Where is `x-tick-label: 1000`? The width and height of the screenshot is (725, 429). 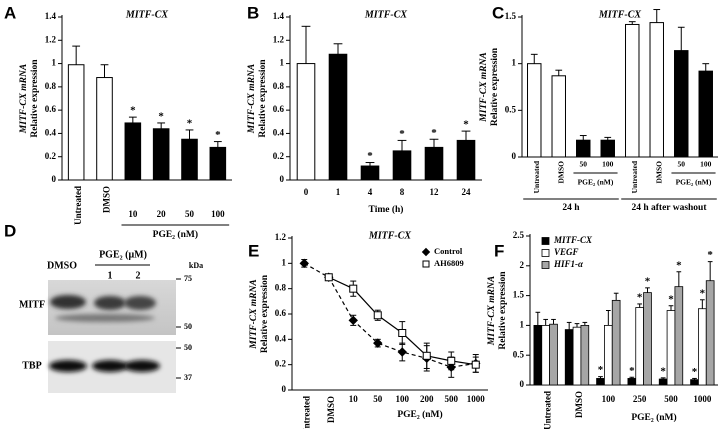
x-tick-label: 1000 is located at coordinates (476, 399).